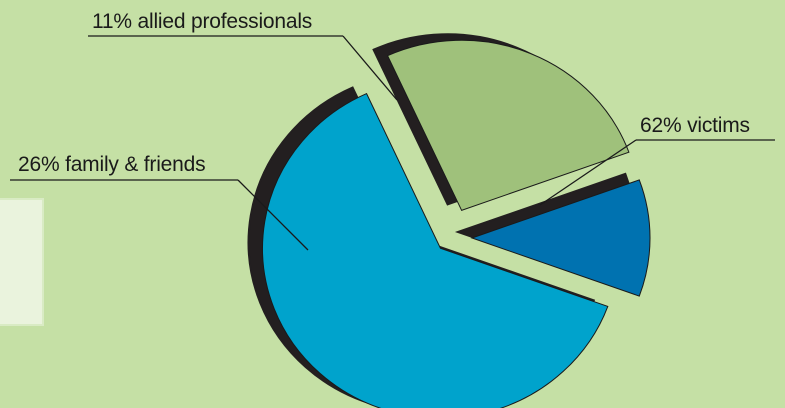  What do you see at coordinates (508, 125) in the screenshot?
I see `pie-slice-family-friends` at bounding box center [508, 125].